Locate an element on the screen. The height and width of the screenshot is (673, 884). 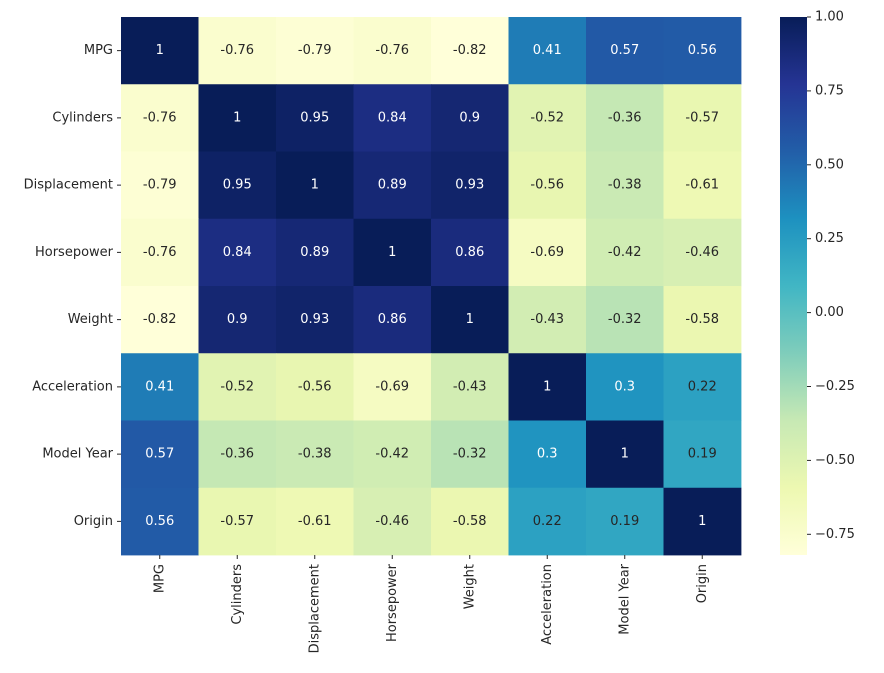
cell-value-label: 0.93 is located at coordinates (469, 185).